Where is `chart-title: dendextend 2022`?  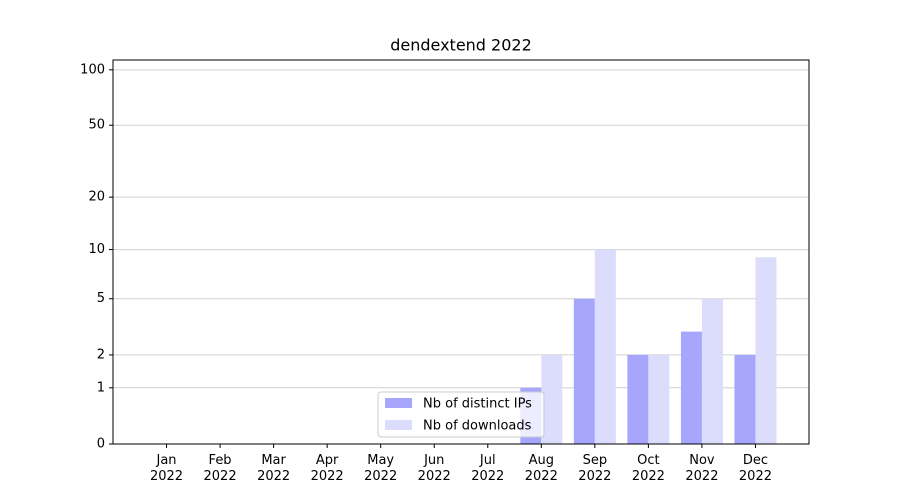
chart-title: dendextend 2022 is located at coordinates (461, 45).